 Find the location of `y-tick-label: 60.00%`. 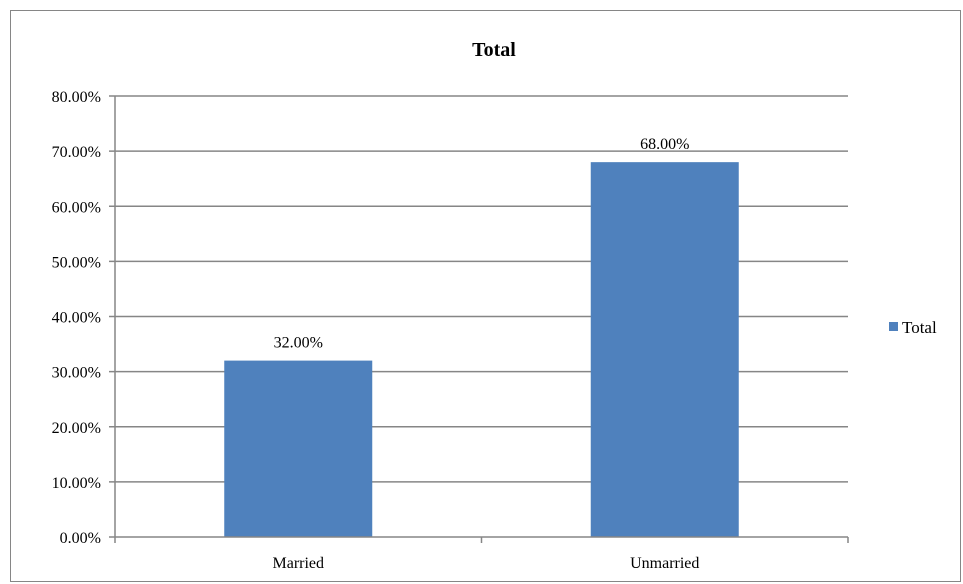

y-tick-label: 60.00% is located at coordinates (76, 207).